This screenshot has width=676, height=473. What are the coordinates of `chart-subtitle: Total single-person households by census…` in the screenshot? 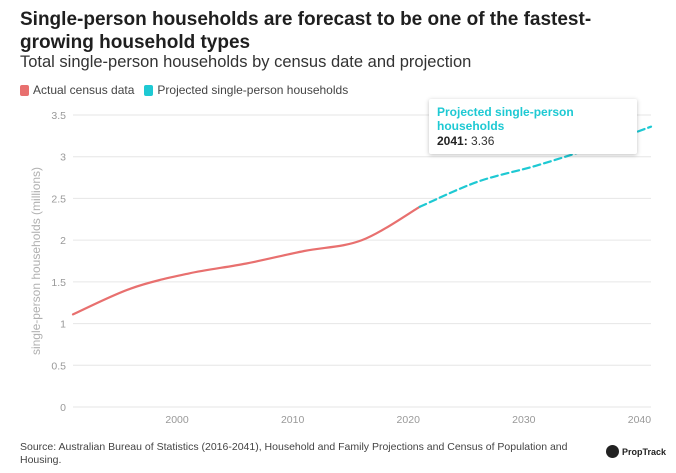 It's located at (246, 62).